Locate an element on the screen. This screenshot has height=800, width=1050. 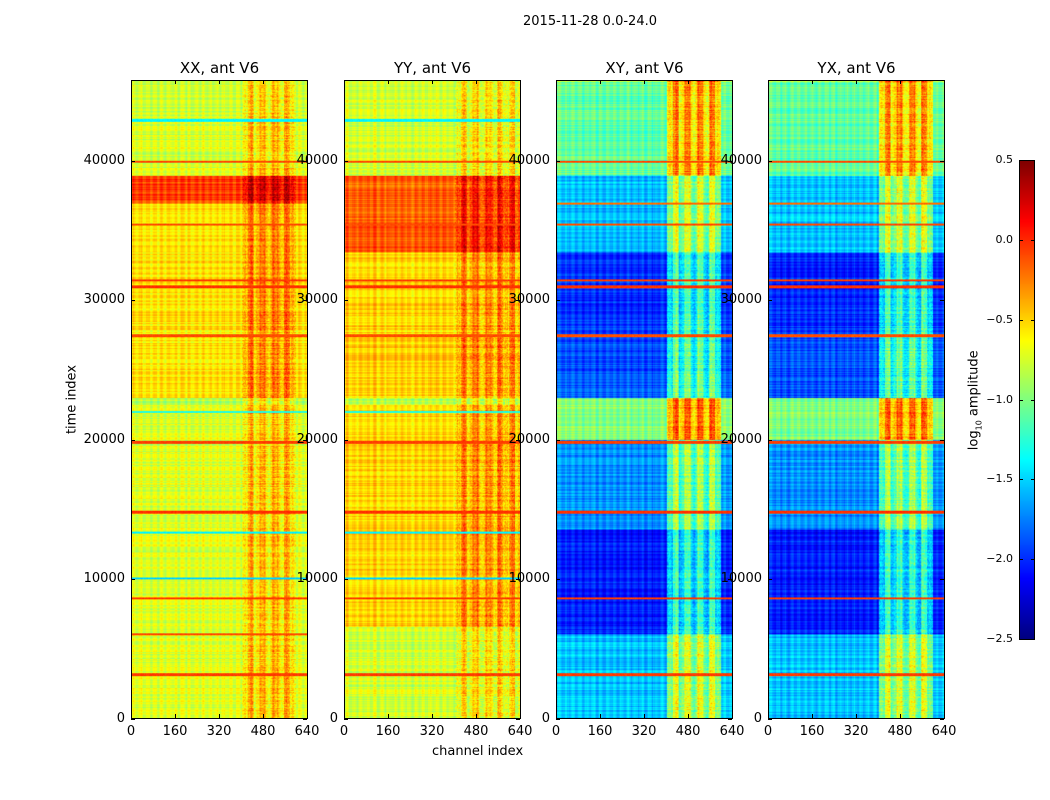
panel-title-yx: YX, ant V6 is located at coordinates (856, 68).